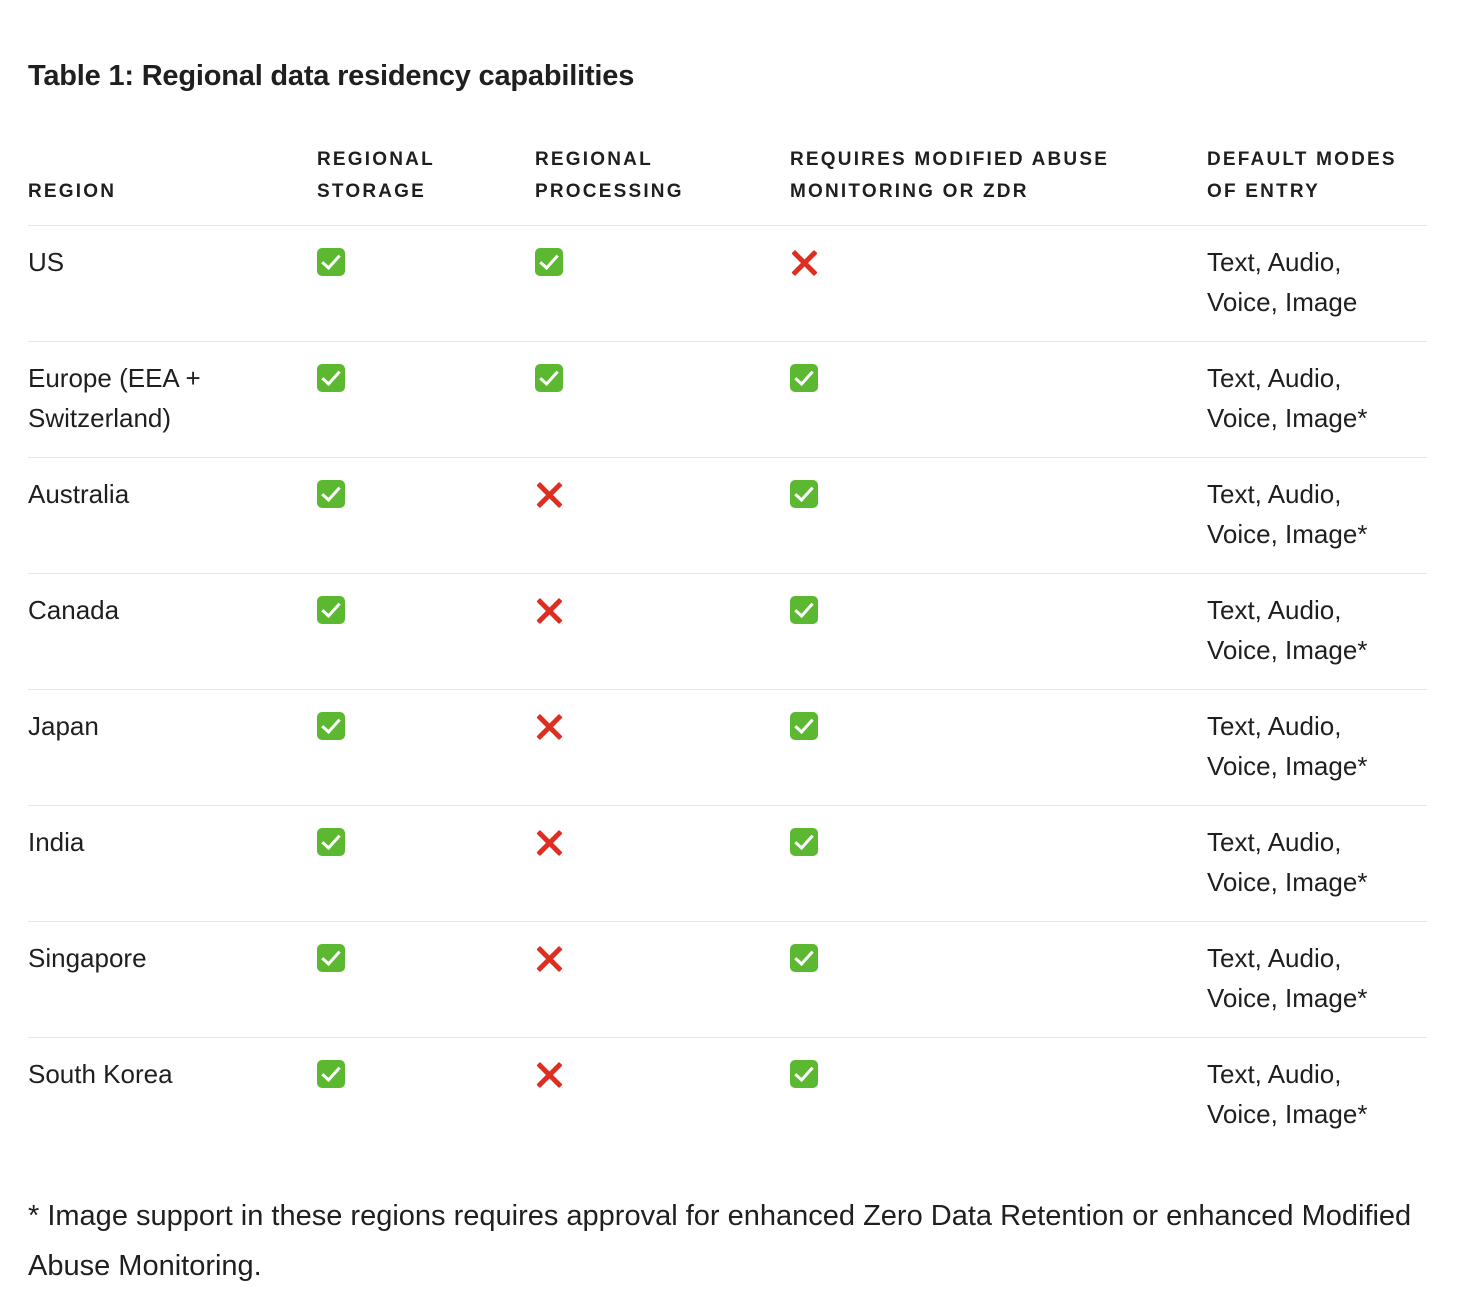 This screenshot has height=1291, width=1460. I want to click on table-row: US Text, Audio, Voice, Image, so click(727, 283).